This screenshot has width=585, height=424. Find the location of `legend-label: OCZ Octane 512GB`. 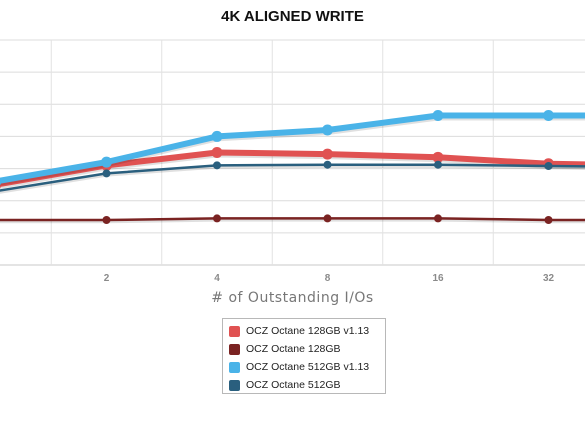

legend-label: OCZ Octane 512GB is located at coordinates (293, 385).